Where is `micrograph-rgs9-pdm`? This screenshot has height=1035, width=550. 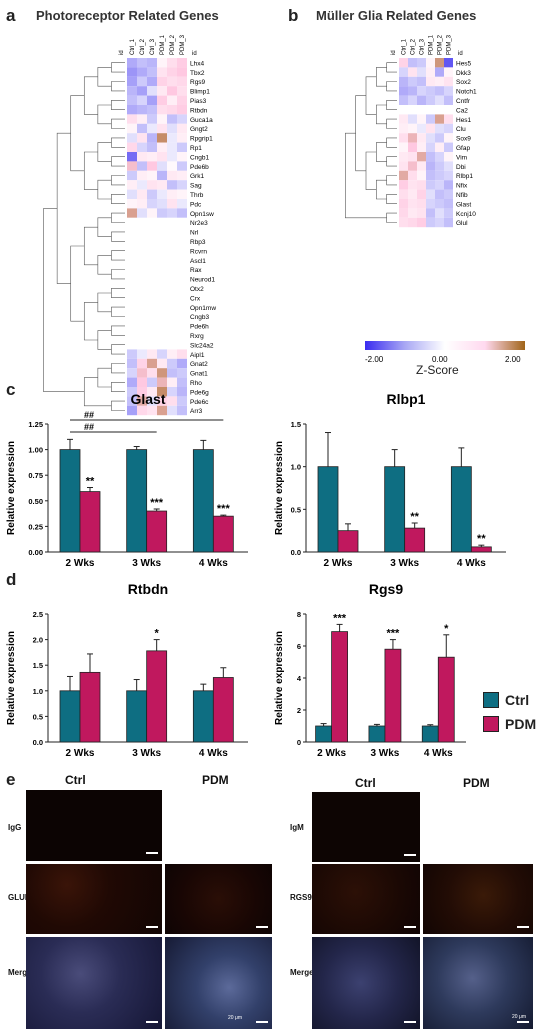 micrograph-rgs9-pdm is located at coordinates (478, 899).